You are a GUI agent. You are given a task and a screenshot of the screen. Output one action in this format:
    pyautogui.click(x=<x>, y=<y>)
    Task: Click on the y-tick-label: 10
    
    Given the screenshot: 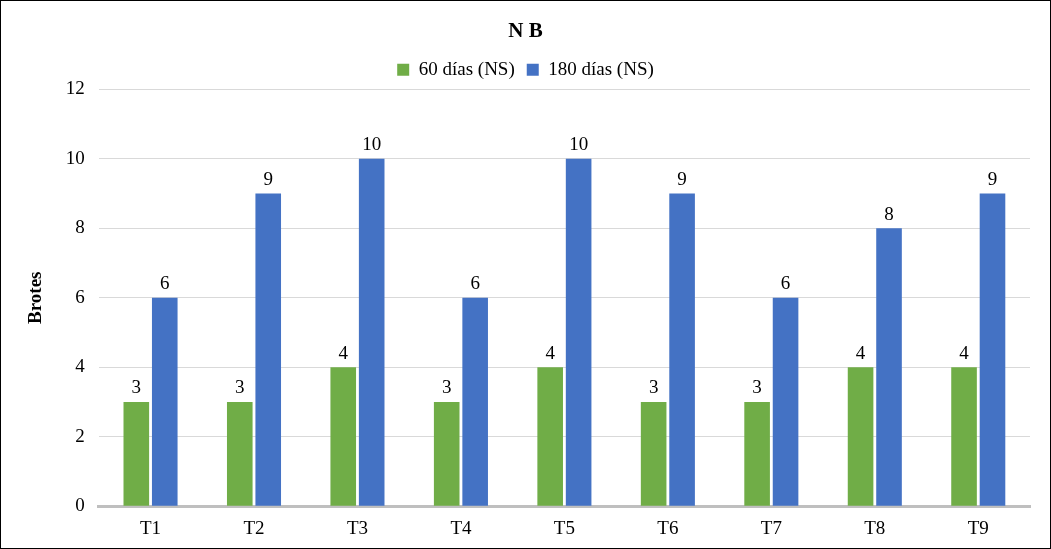 What is the action you would take?
    pyautogui.click(x=75, y=157)
    